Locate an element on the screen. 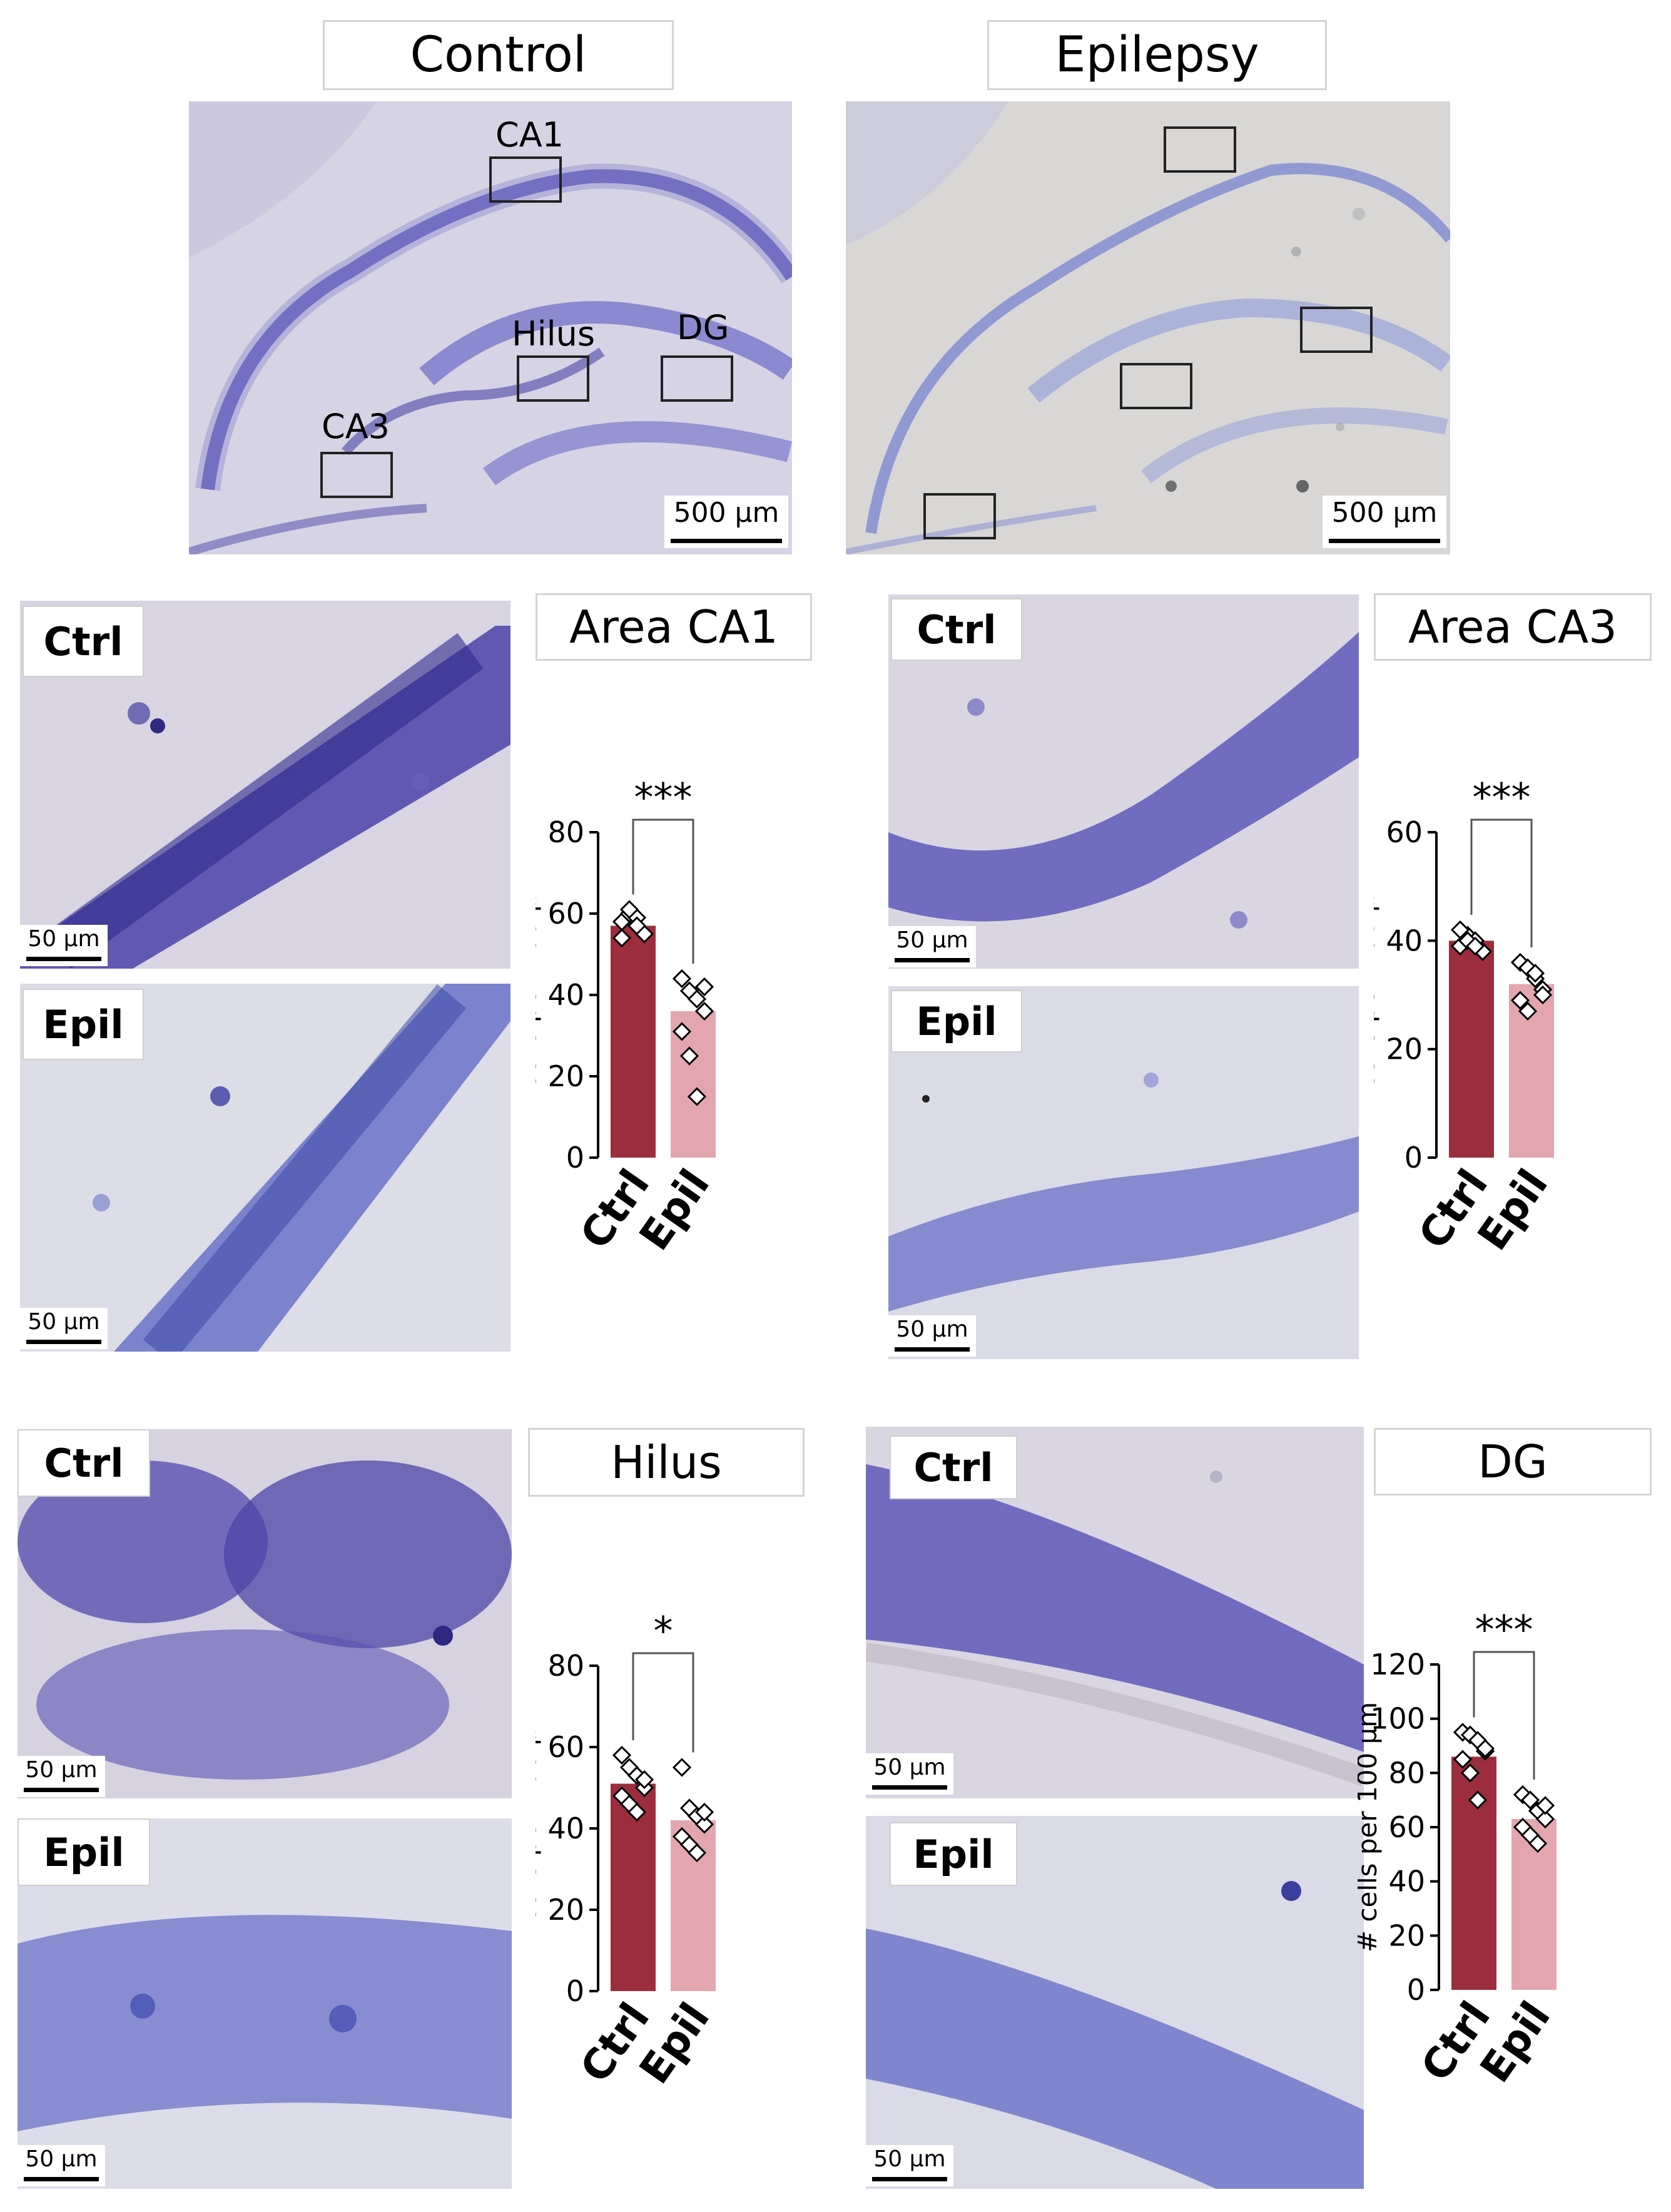 The image size is (1671, 2212). control-overview-scalebar: 500 µm is located at coordinates (726, 522).